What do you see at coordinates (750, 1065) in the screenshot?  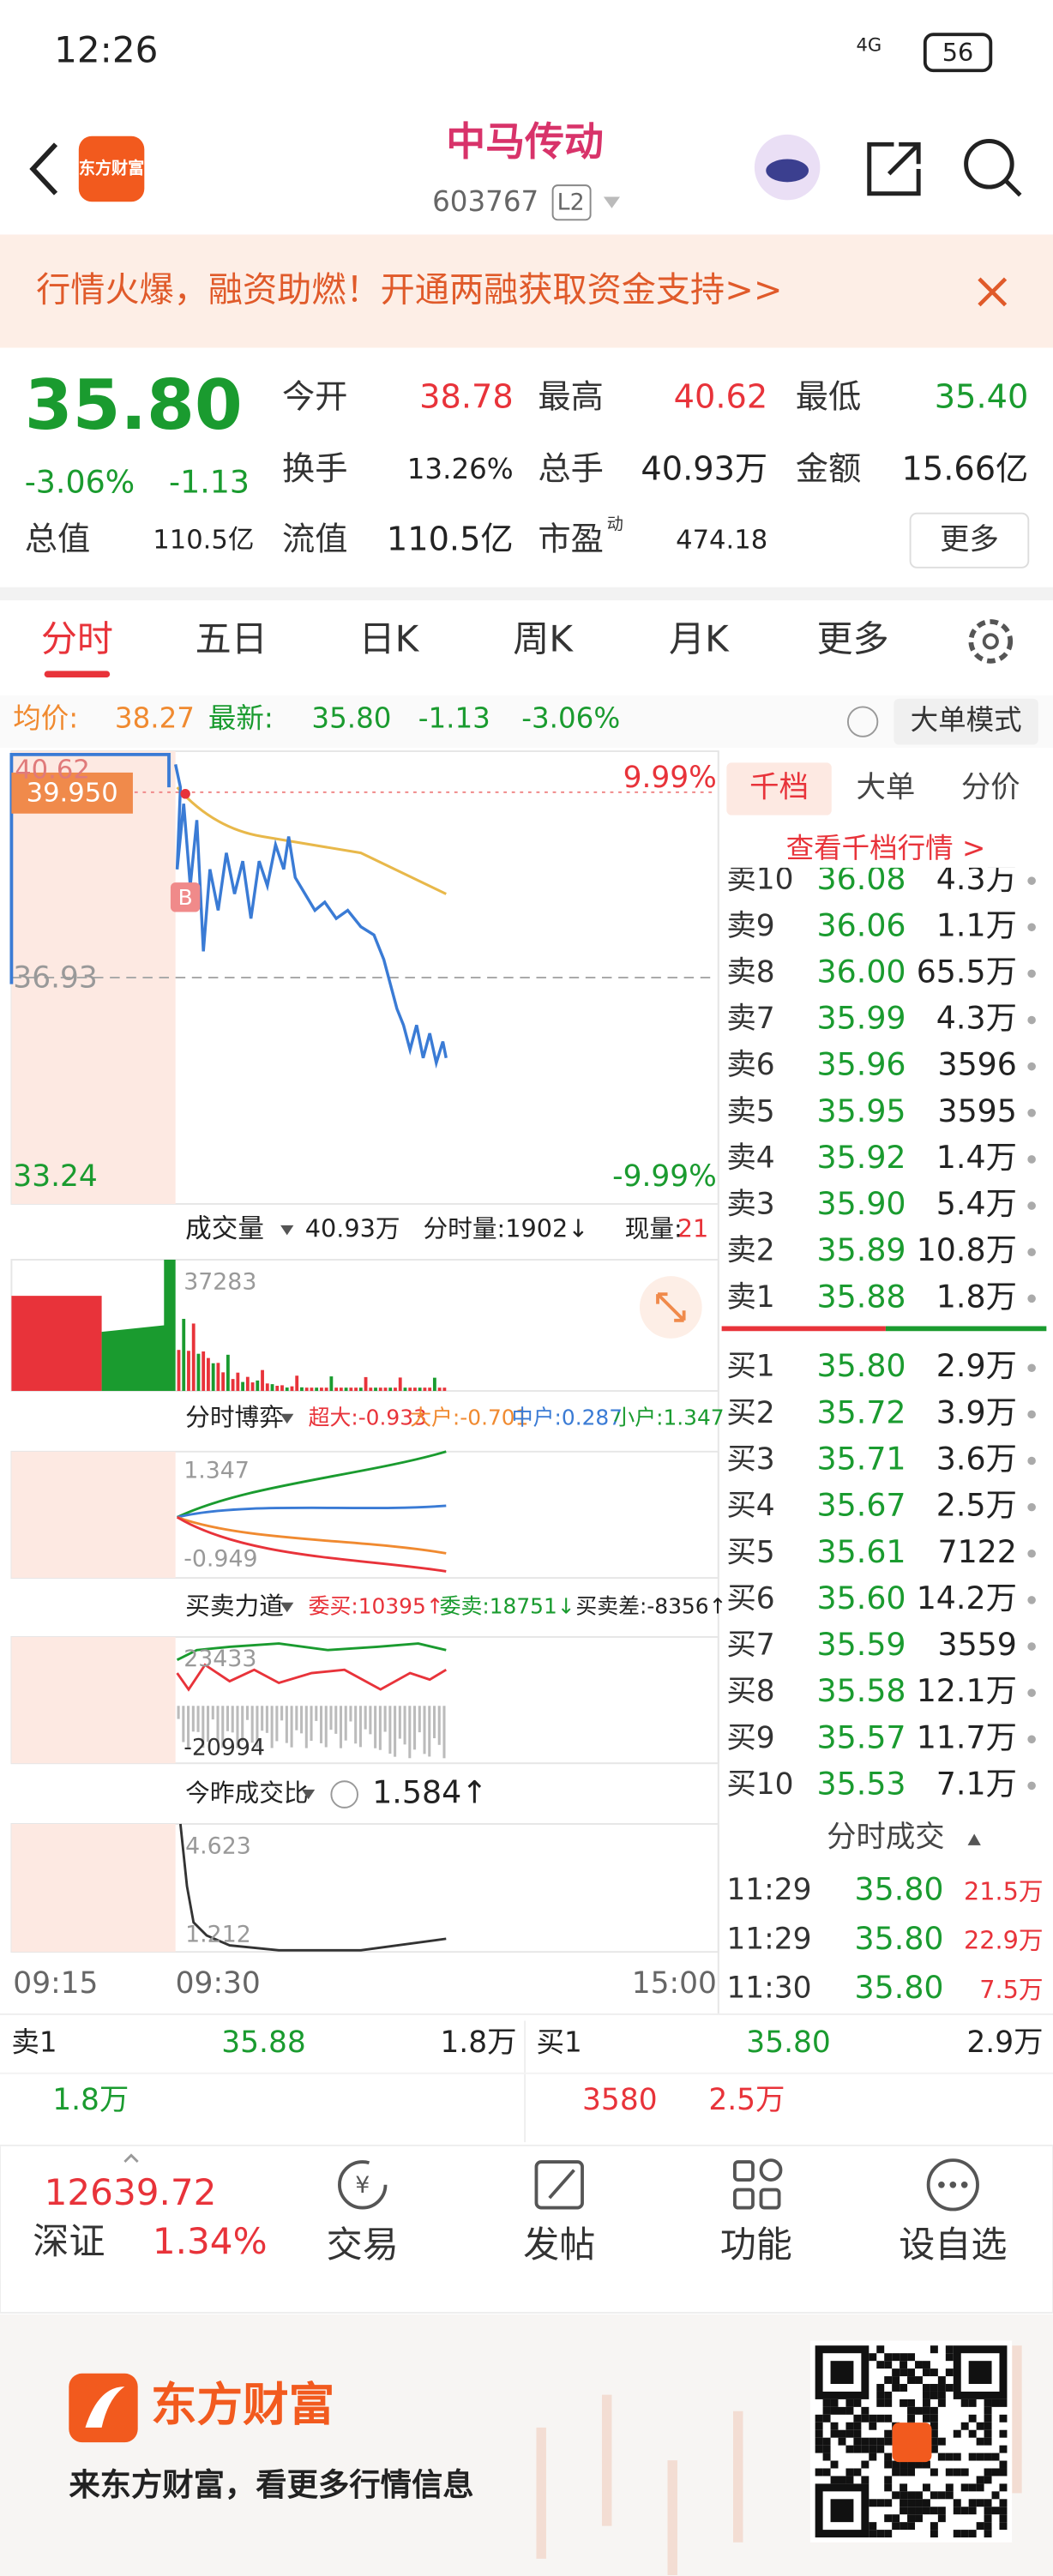 I see `book-label: 卖6` at bounding box center [750, 1065].